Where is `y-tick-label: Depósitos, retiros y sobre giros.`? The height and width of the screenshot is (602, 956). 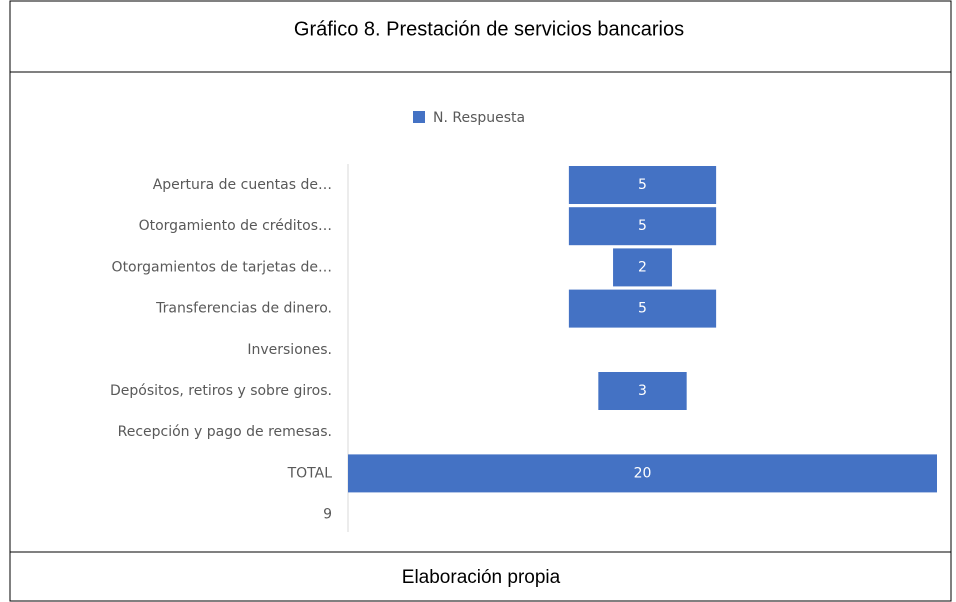
y-tick-label: Depósitos, retiros y sobre giros. is located at coordinates (221, 391).